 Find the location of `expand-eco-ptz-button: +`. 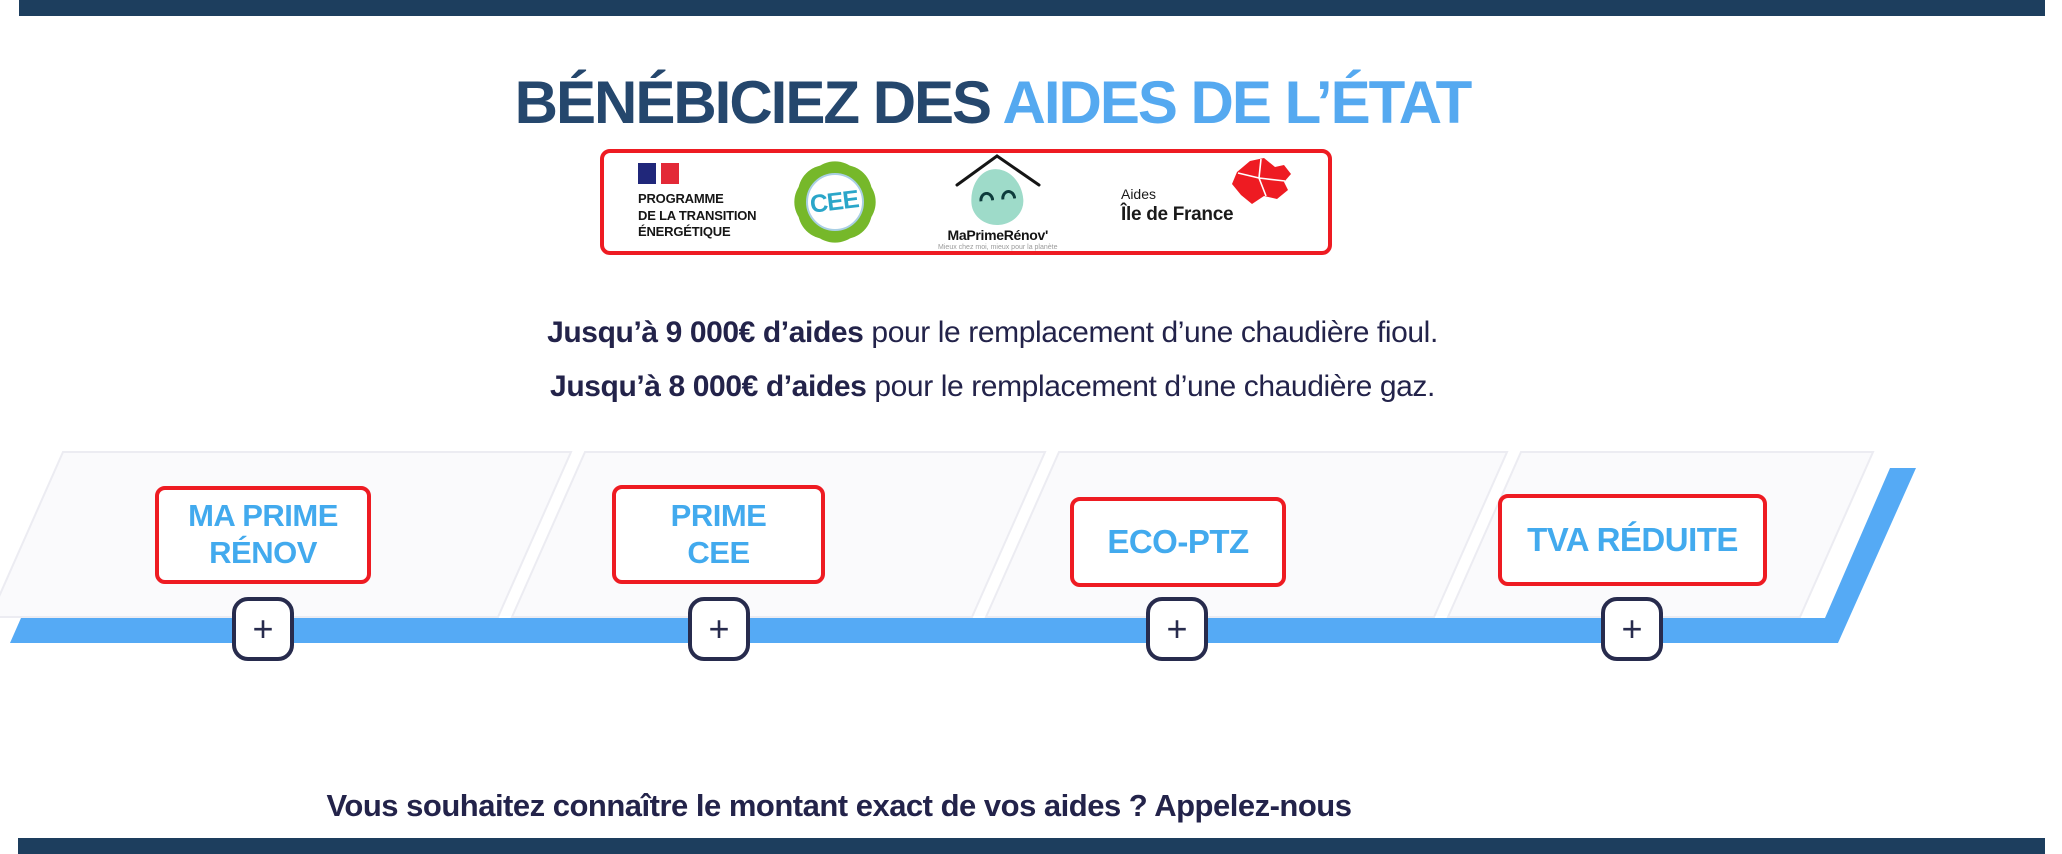

expand-eco-ptz-button: + is located at coordinates (1177, 629).